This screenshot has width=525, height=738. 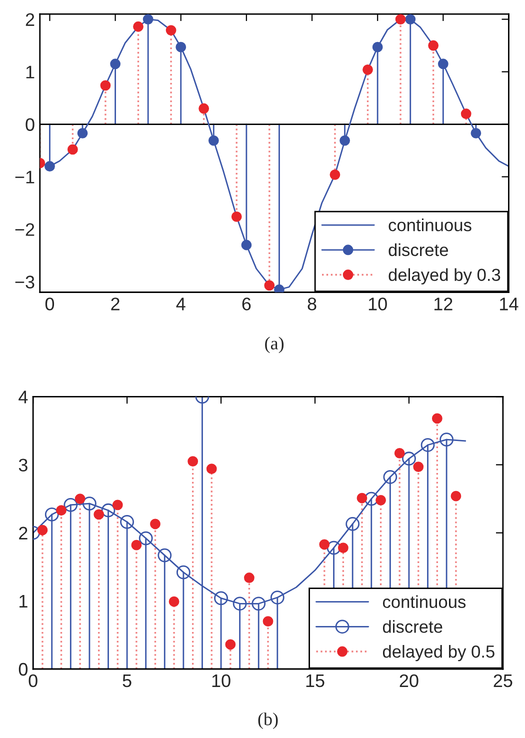 What do you see at coordinates (268, 720) in the screenshot?
I see `text: (b)` at bounding box center [268, 720].